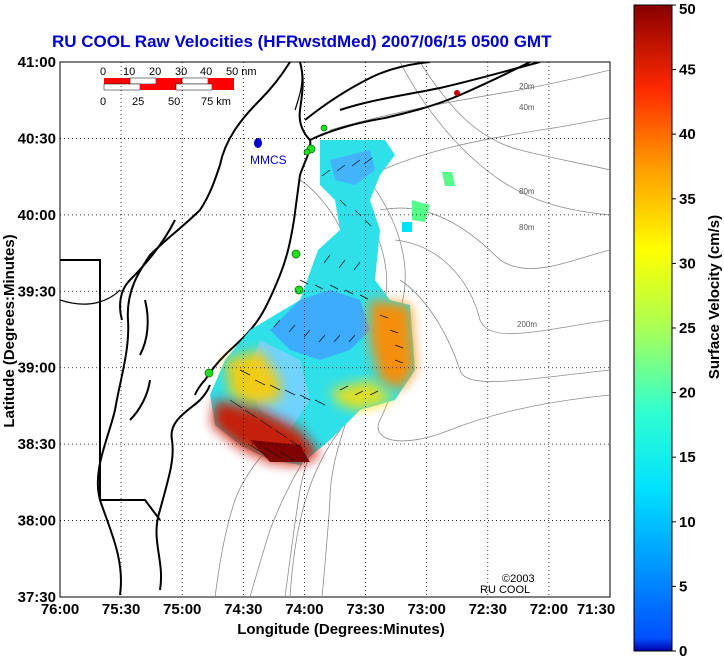 This screenshot has width=724, height=659. I want to click on x-tick-label: 71:30, so click(596, 609).